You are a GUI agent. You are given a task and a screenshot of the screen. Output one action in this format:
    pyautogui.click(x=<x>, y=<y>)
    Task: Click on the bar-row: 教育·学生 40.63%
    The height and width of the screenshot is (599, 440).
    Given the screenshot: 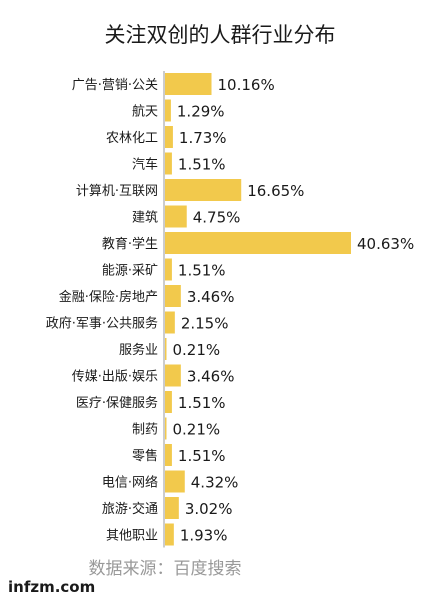 What is the action you would take?
    pyautogui.click(x=258, y=243)
    